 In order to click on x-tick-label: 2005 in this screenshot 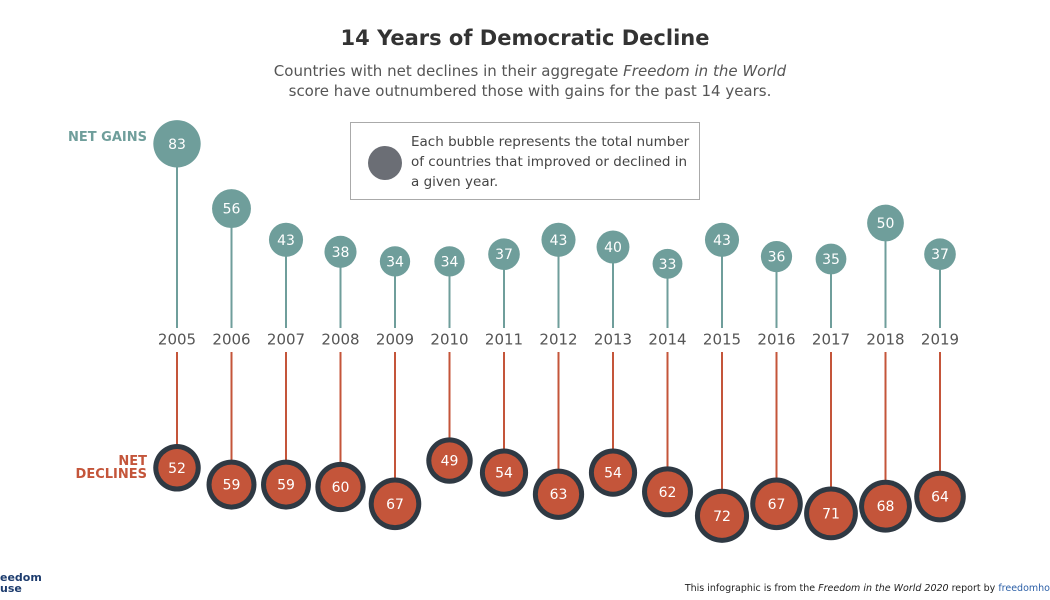, I will do `click(177, 340)`.